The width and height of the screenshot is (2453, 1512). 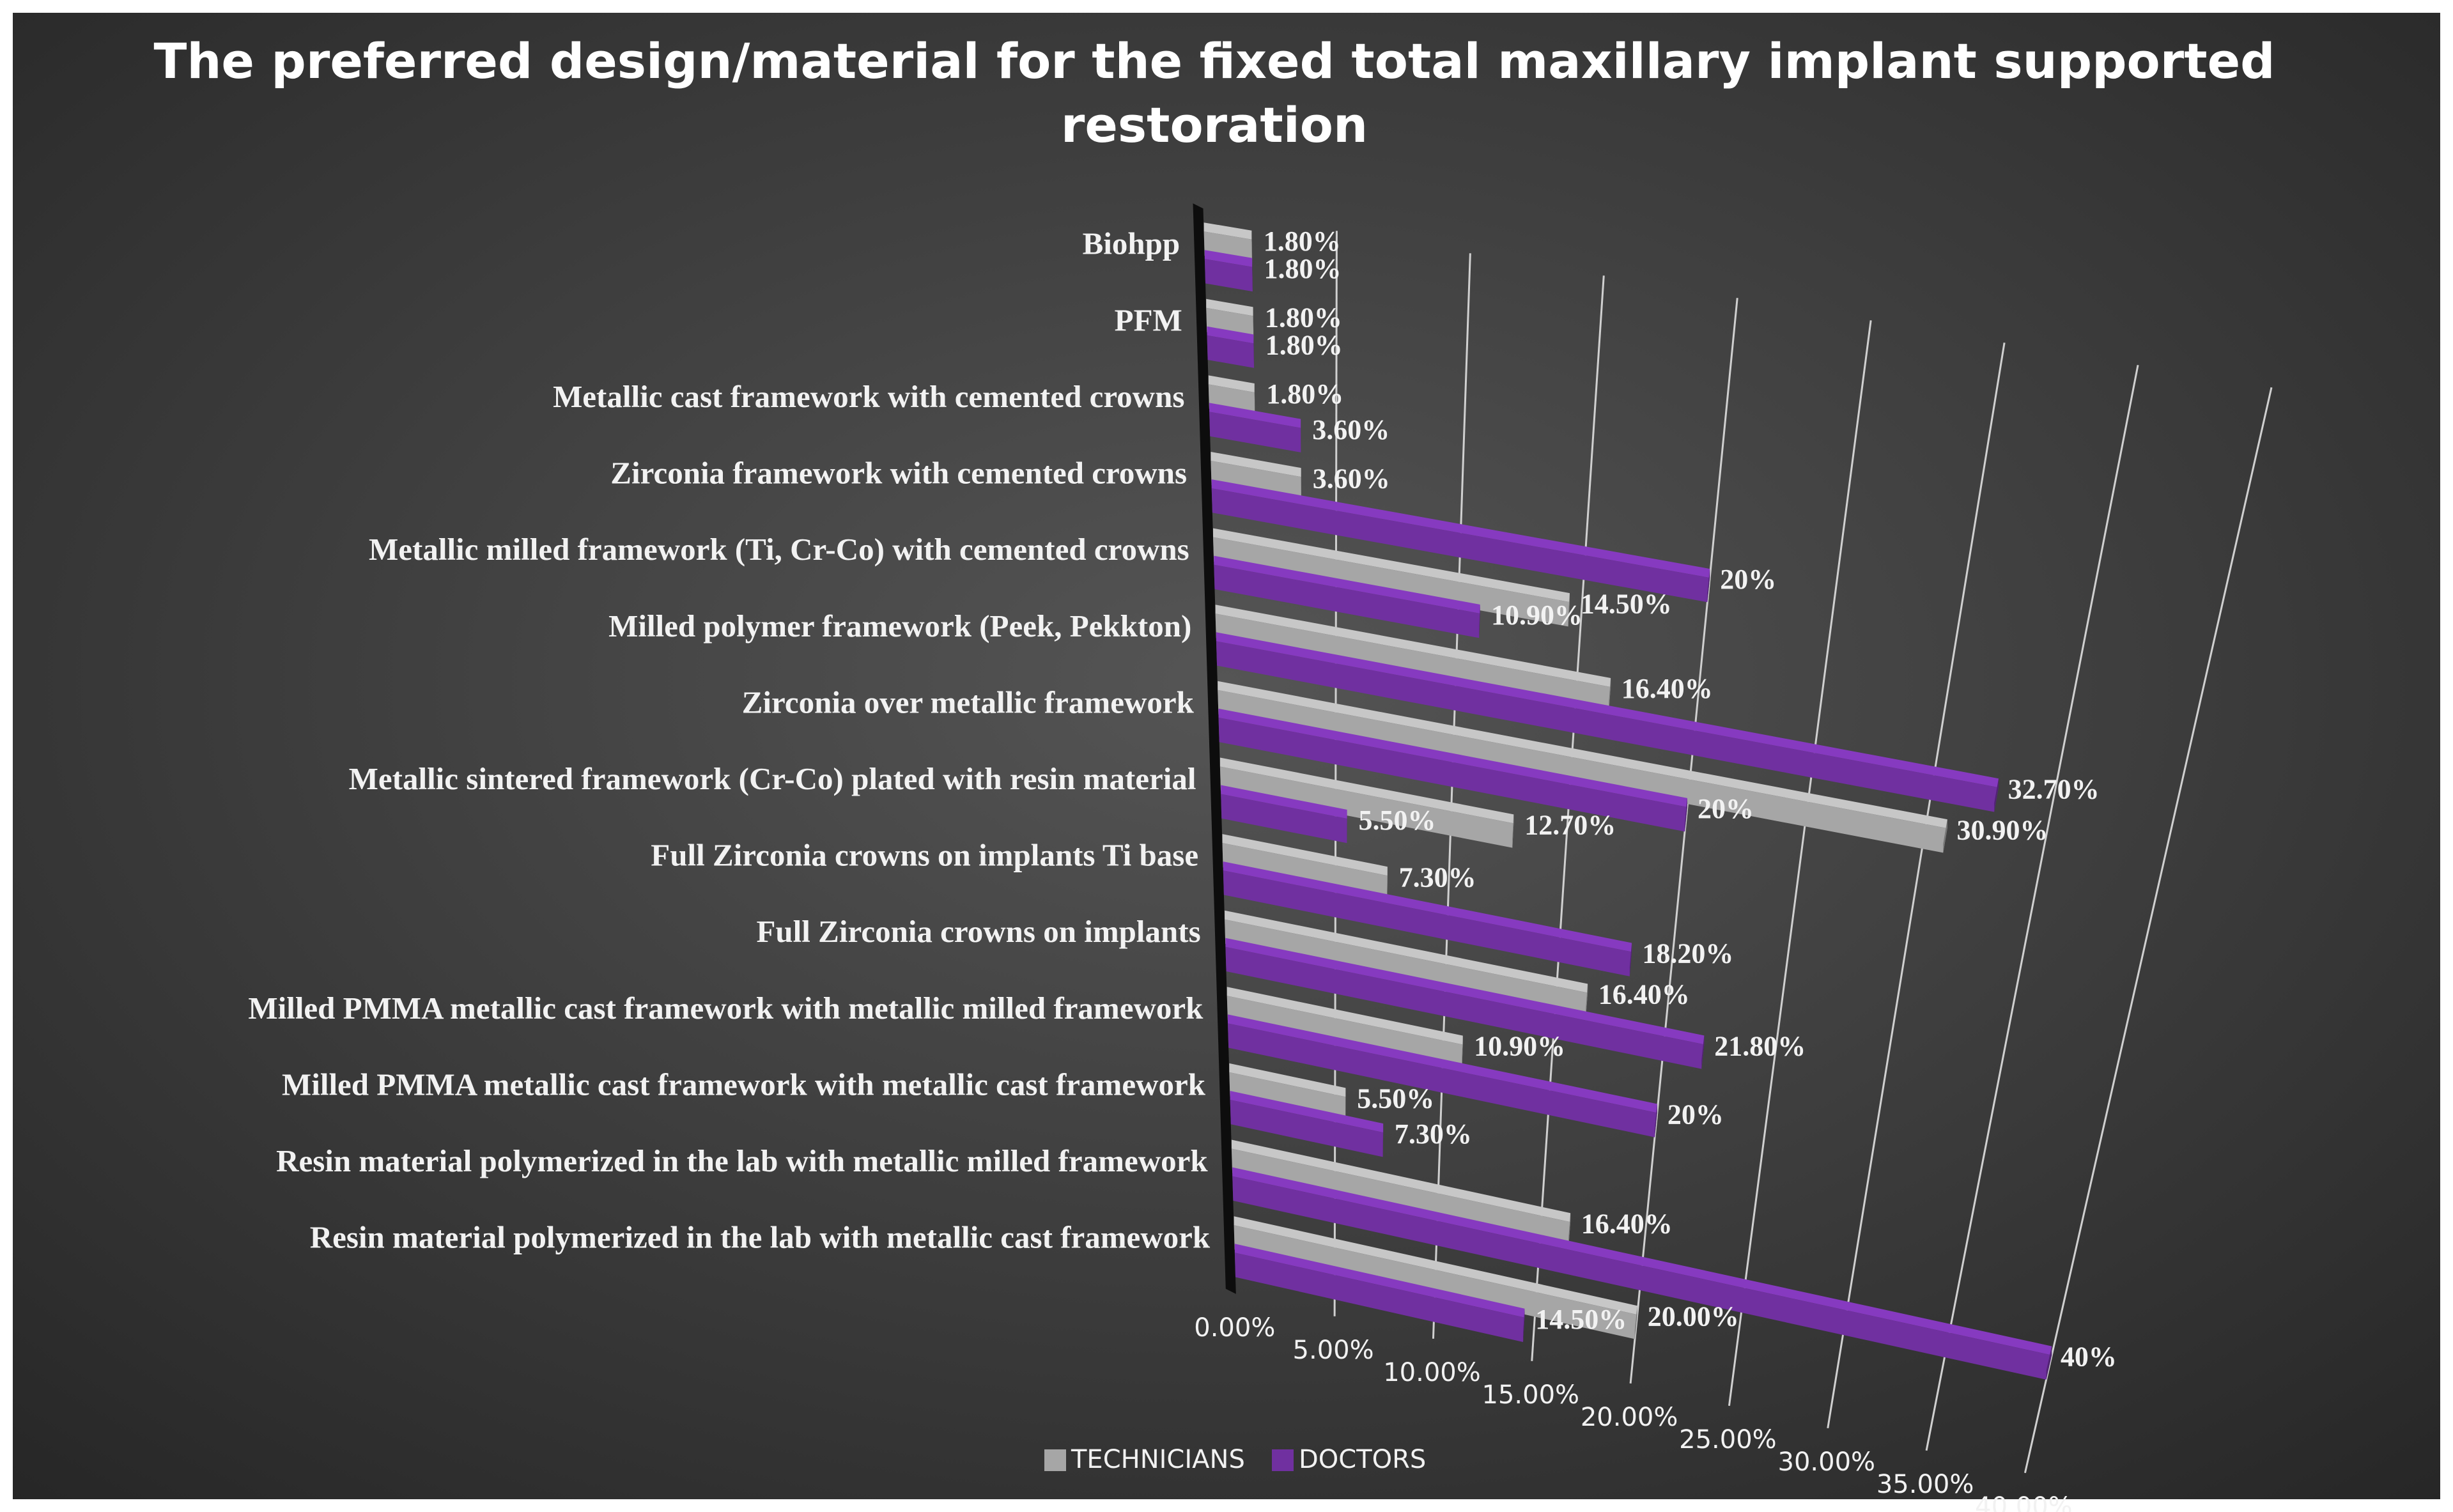 What do you see at coordinates (1581, 1320) in the screenshot?
I see `data-label-doctors-resin-material-polymerized-in-the-lab-with-metallic-cast-framework: 14.50%` at bounding box center [1581, 1320].